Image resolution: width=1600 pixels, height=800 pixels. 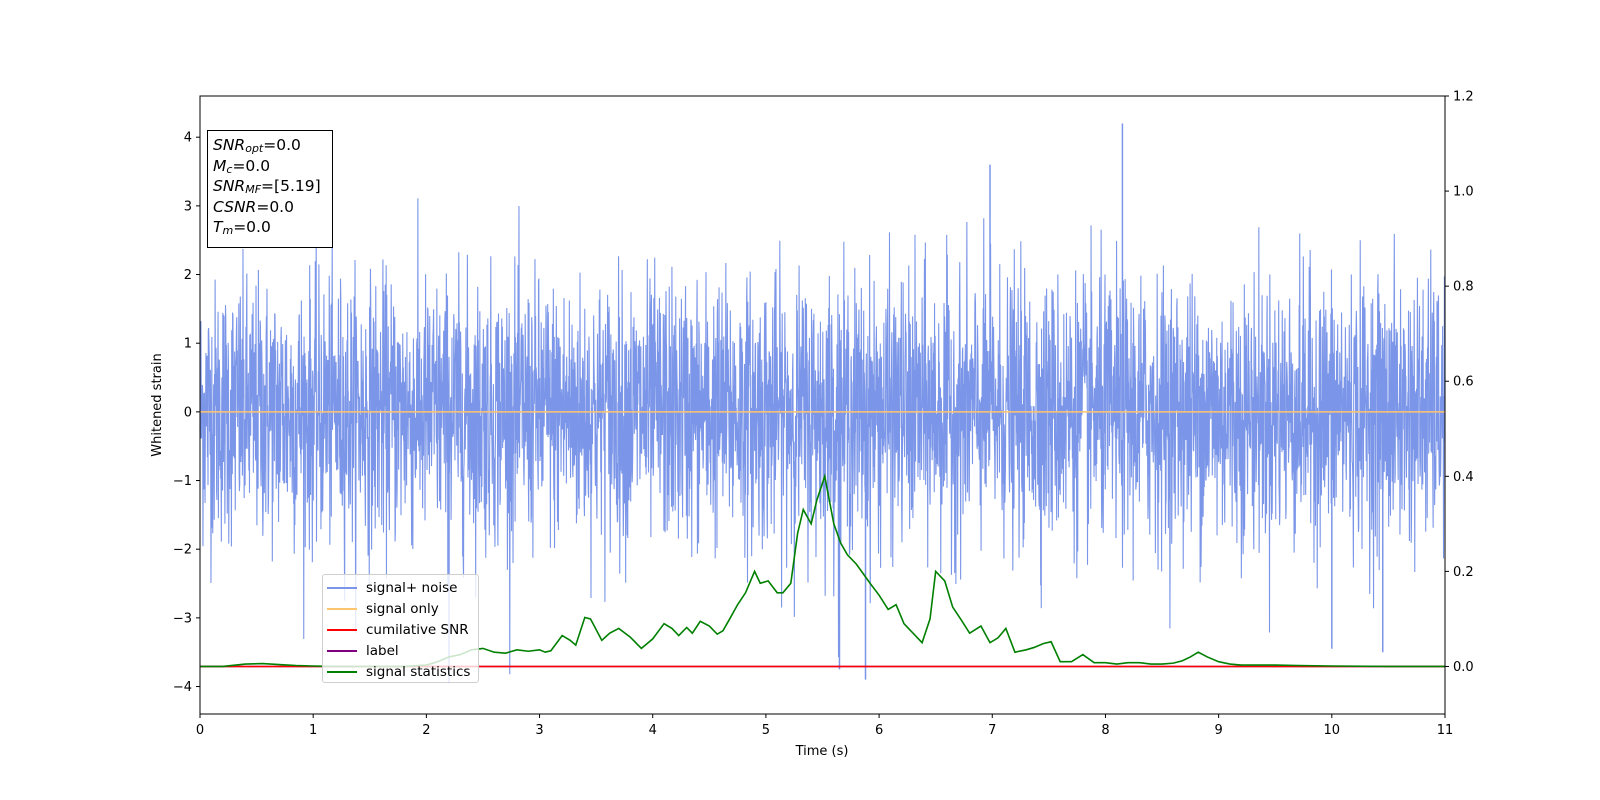 What do you see at coordinates (653, 730) in the screenshot?
I see `x-tick-label: 4` at bounding box center [653, 730].